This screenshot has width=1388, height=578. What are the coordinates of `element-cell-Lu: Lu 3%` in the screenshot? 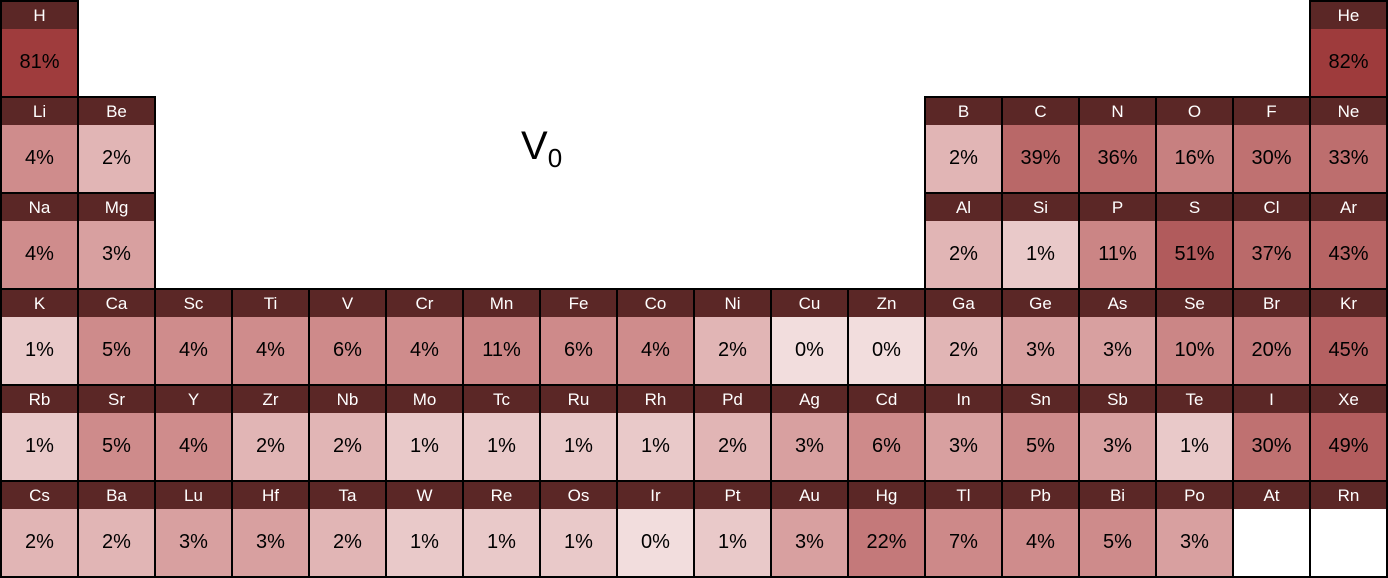 It's located at (193, 529).